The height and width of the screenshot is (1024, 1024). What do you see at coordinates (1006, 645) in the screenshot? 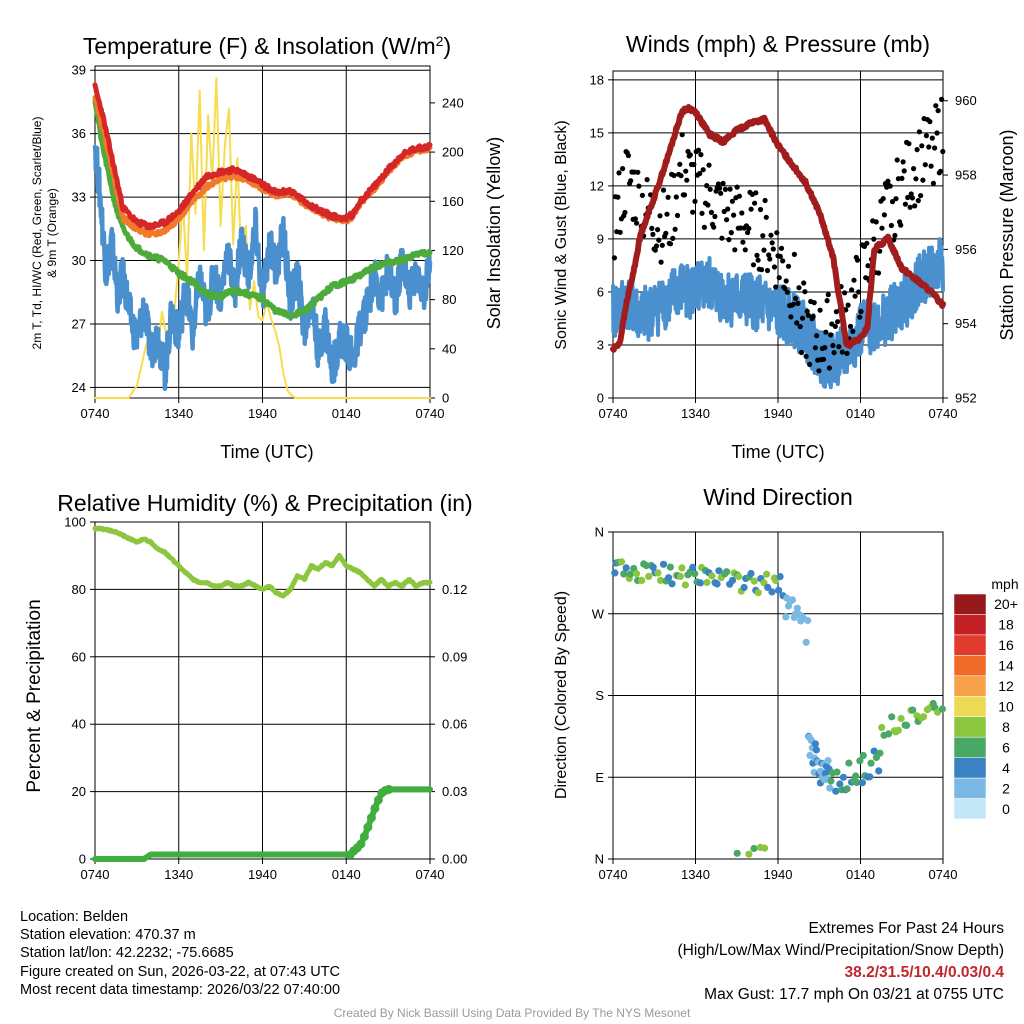
I see `colorbar-label: 16` at bounding box center [1006, 645].